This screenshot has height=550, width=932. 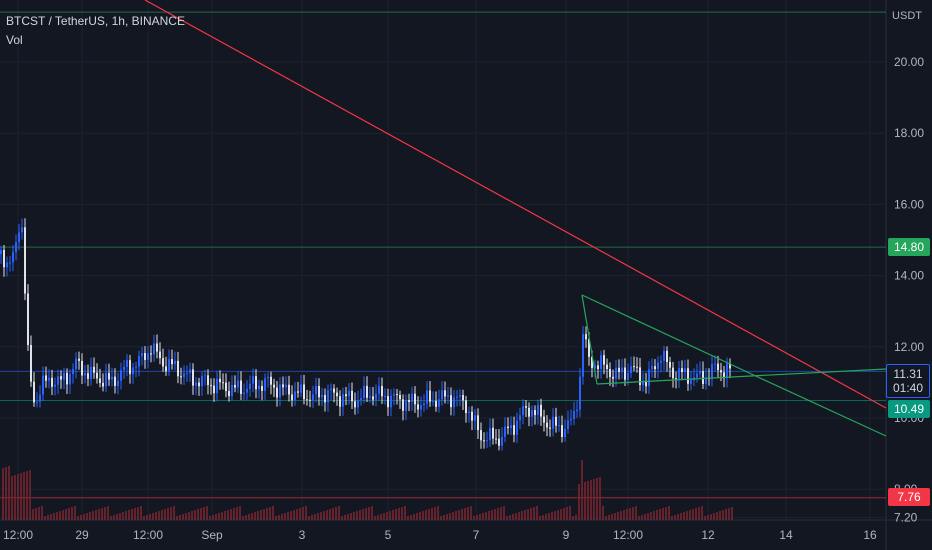 What do you see at coordinates (906, 518) in the screenshot?
I see `y-tick-label: 7.20` at bounding box center [906, 518].